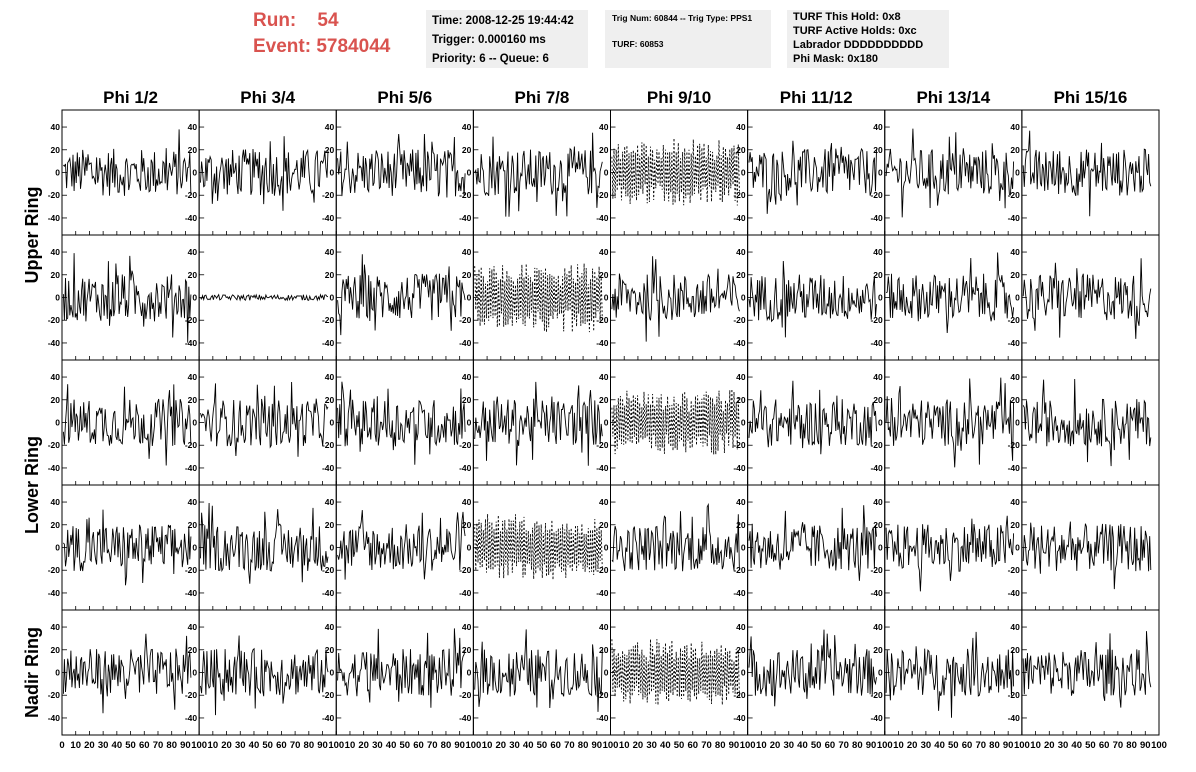 The height and width of the screenshot is (772, 1196). I want to click on event-label: Event:, so click(282, 46).